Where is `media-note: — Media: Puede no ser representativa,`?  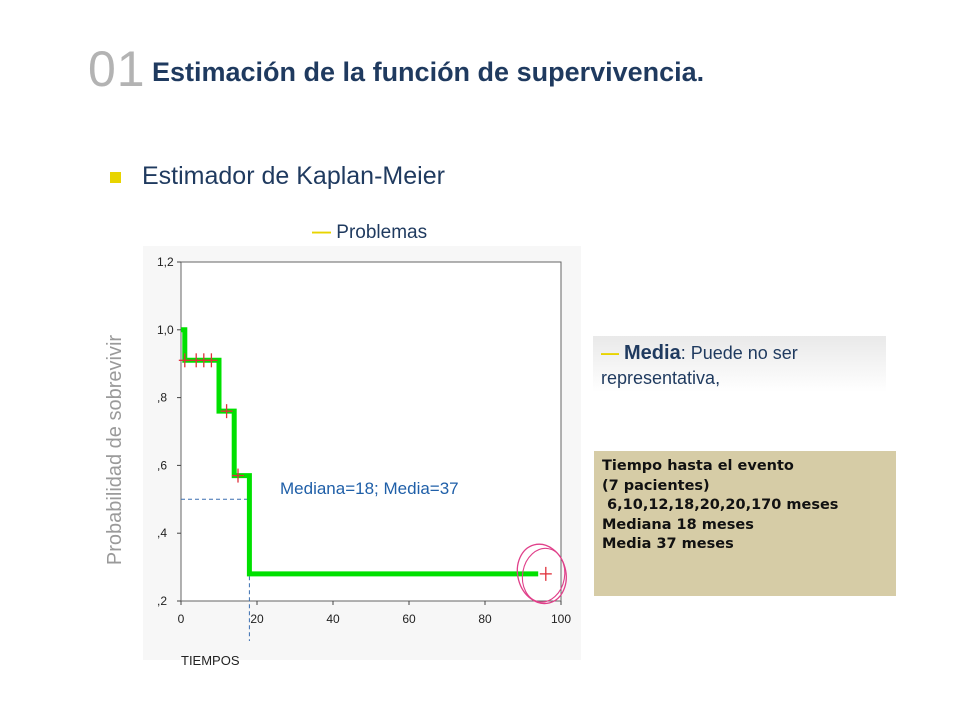
media-note: — Media: Puede no ser representativa, is located at coordinates (739, 364).